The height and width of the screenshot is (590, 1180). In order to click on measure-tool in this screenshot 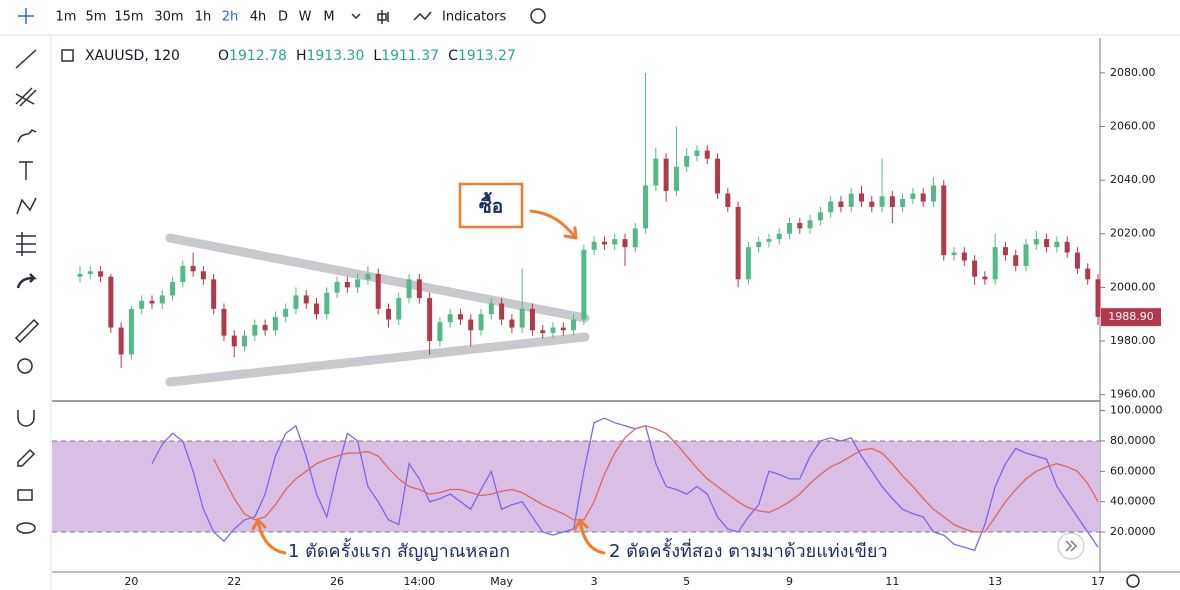, I will do `click(27, 331)`.